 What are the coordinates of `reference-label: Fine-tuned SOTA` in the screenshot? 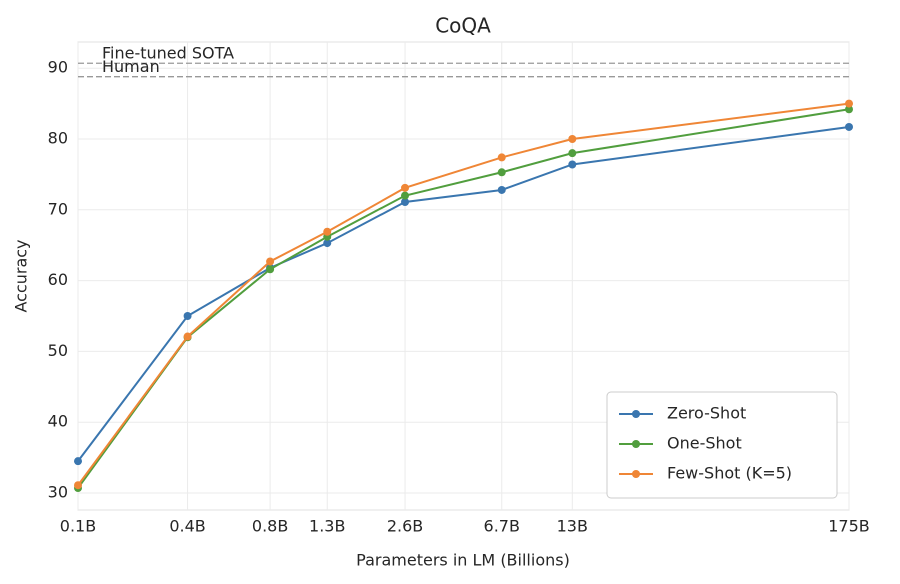 It's located at (168, 53).